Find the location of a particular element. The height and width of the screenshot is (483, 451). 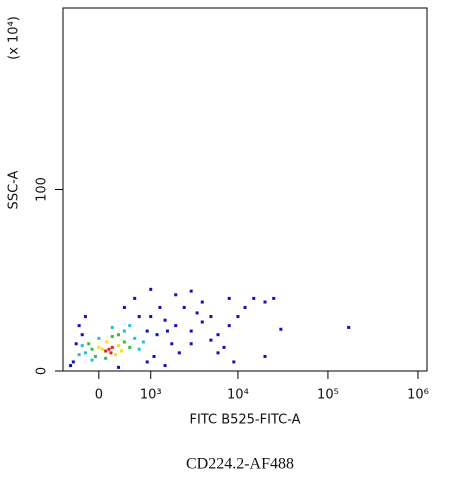

x-axis-label: FITC B525-FITC-A is located at coordinates (245, 420).